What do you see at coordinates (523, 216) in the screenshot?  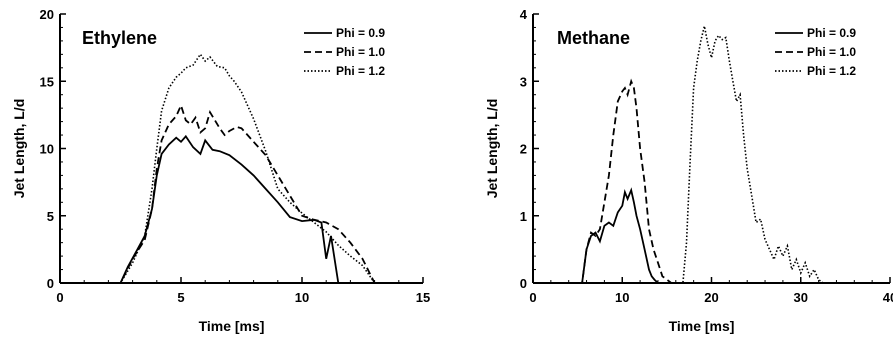 I see `y-tick-label: 1` at bounding box center [523, 216].